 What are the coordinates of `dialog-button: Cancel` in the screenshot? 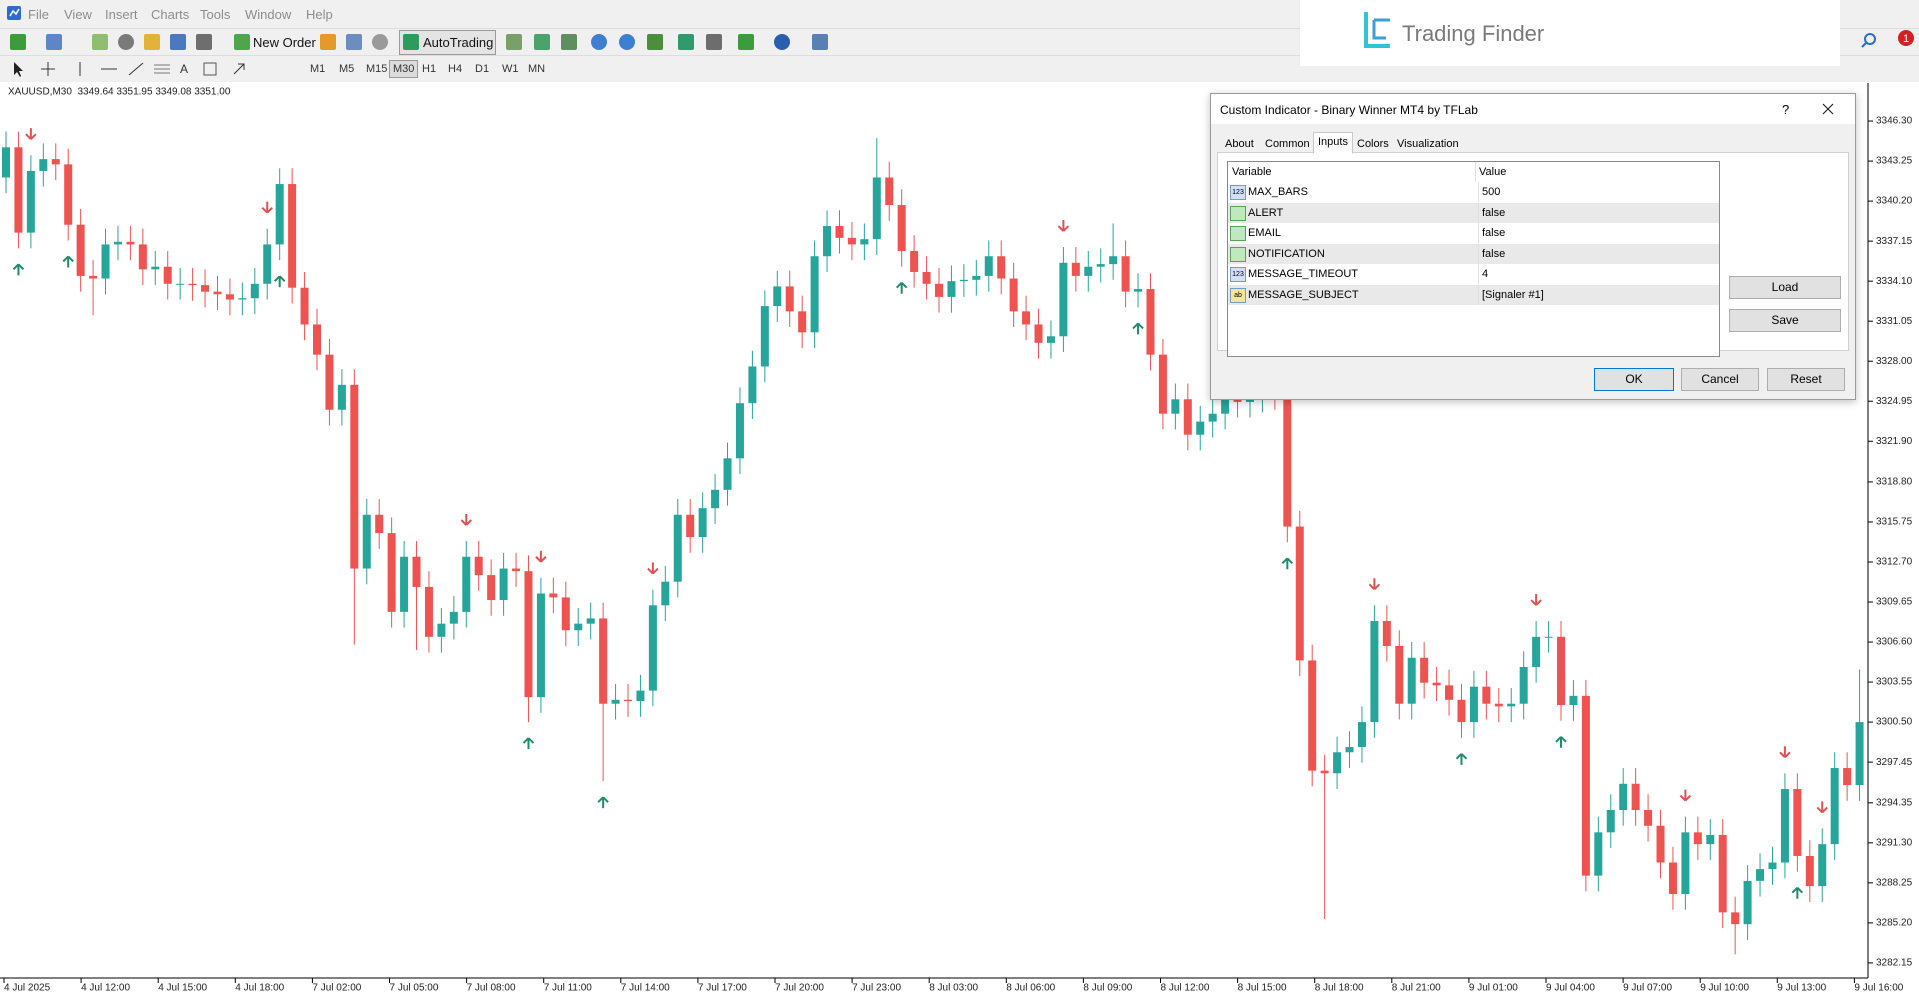 It's located at (1720, 379).